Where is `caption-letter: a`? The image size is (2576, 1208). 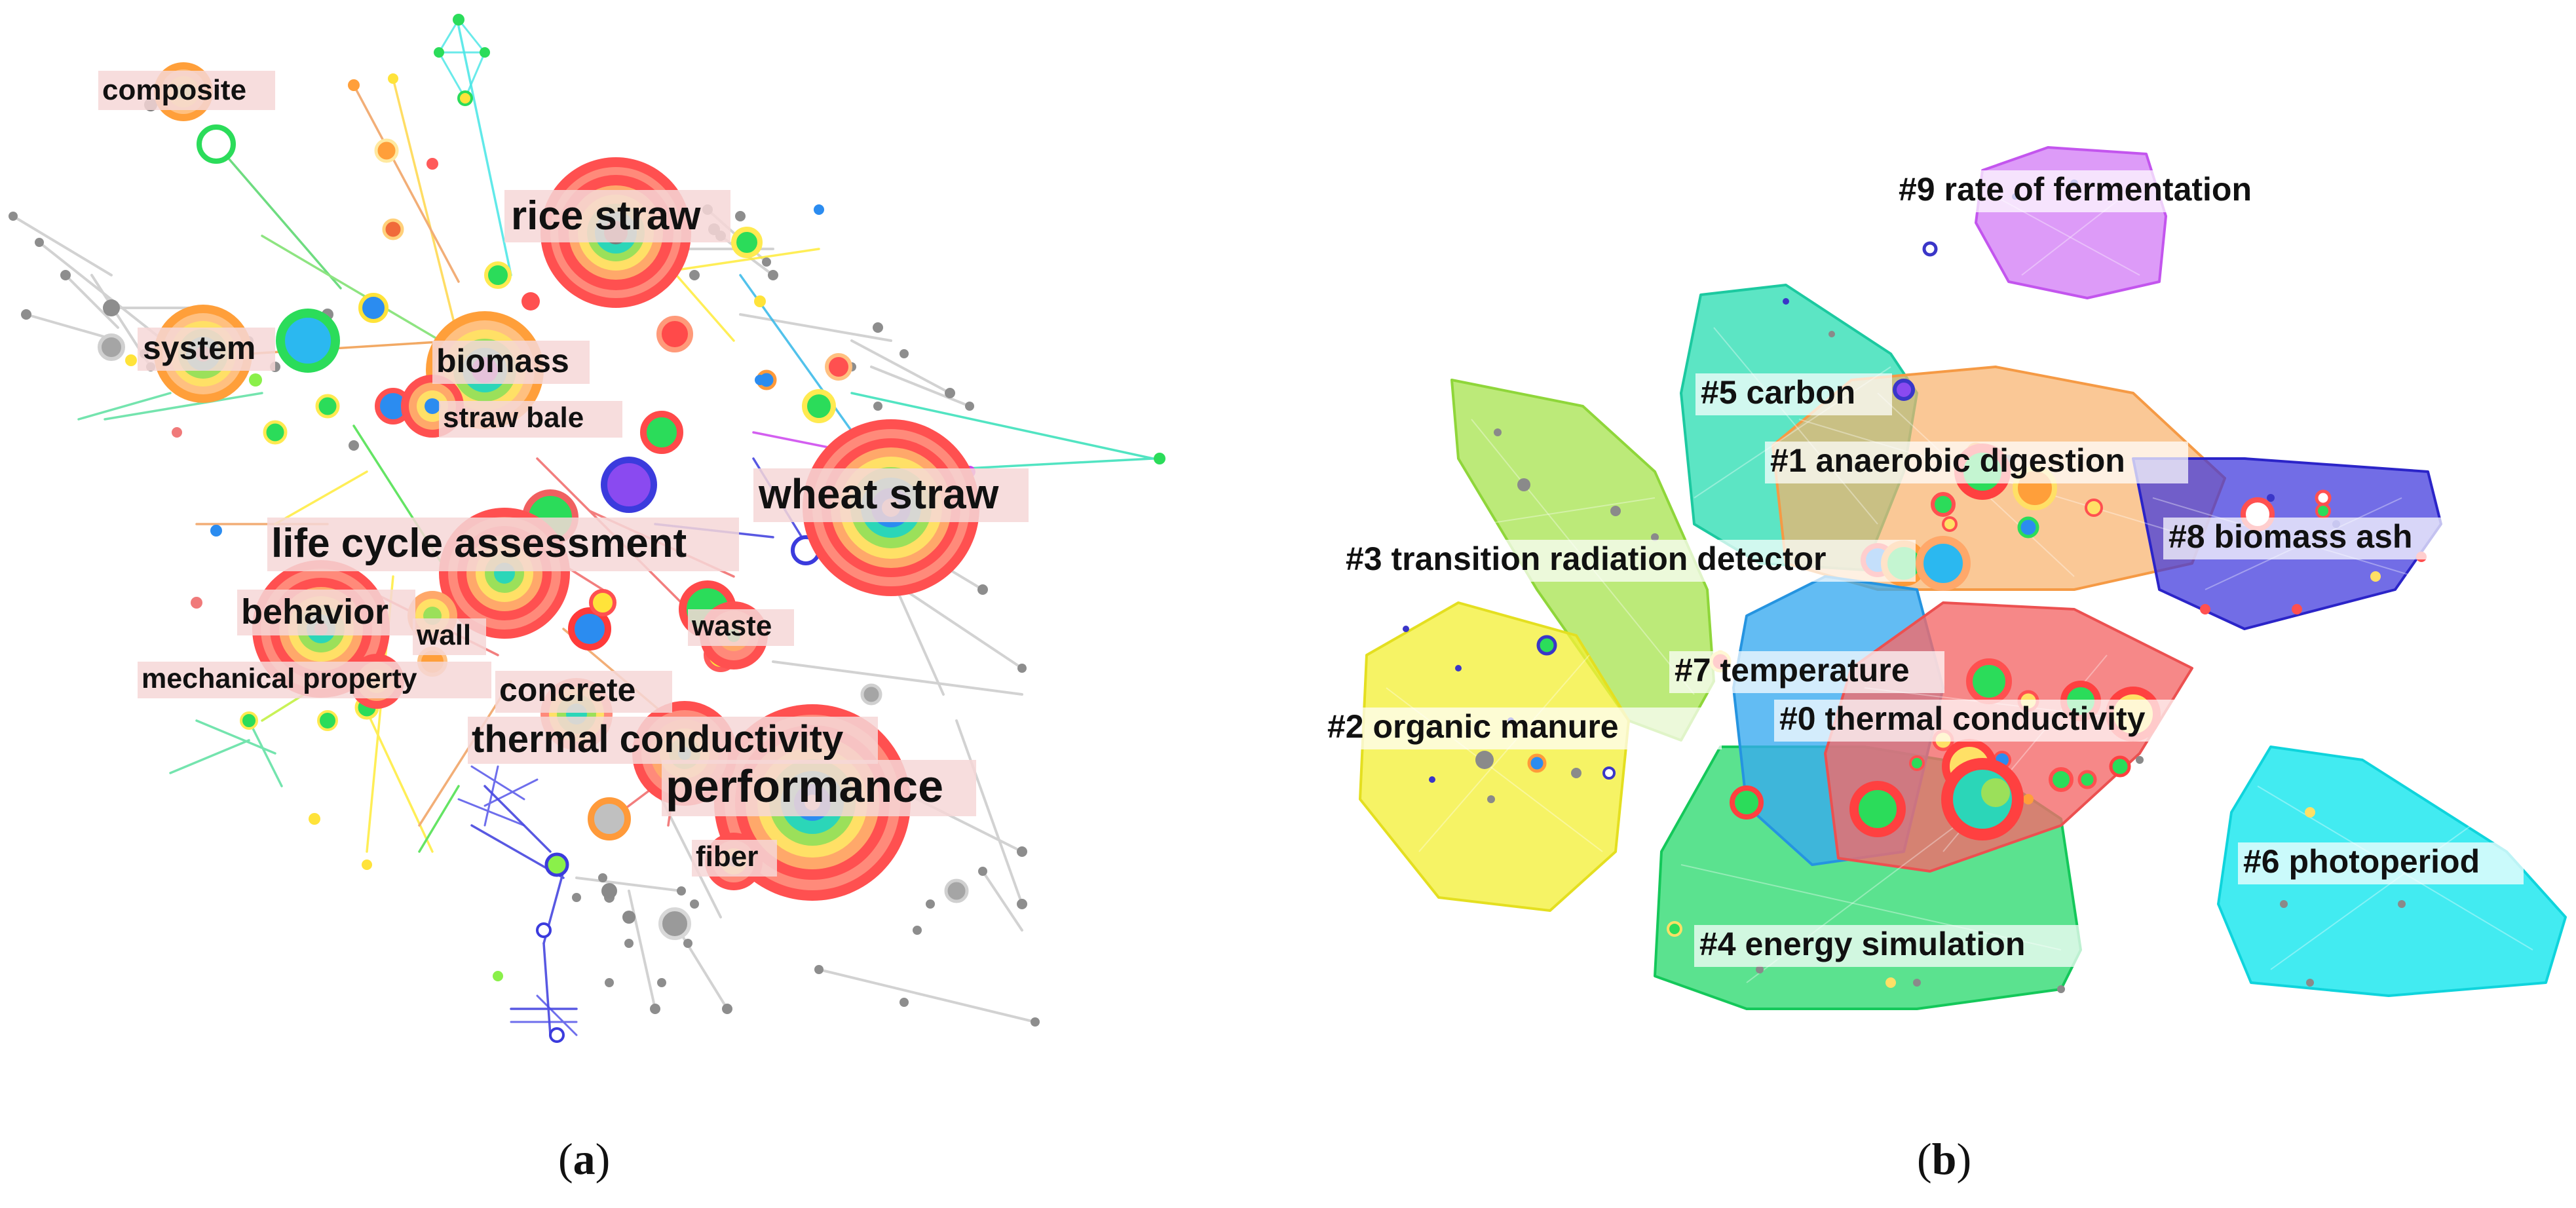
caption-letter: a is located at coordinates (584, 1159).